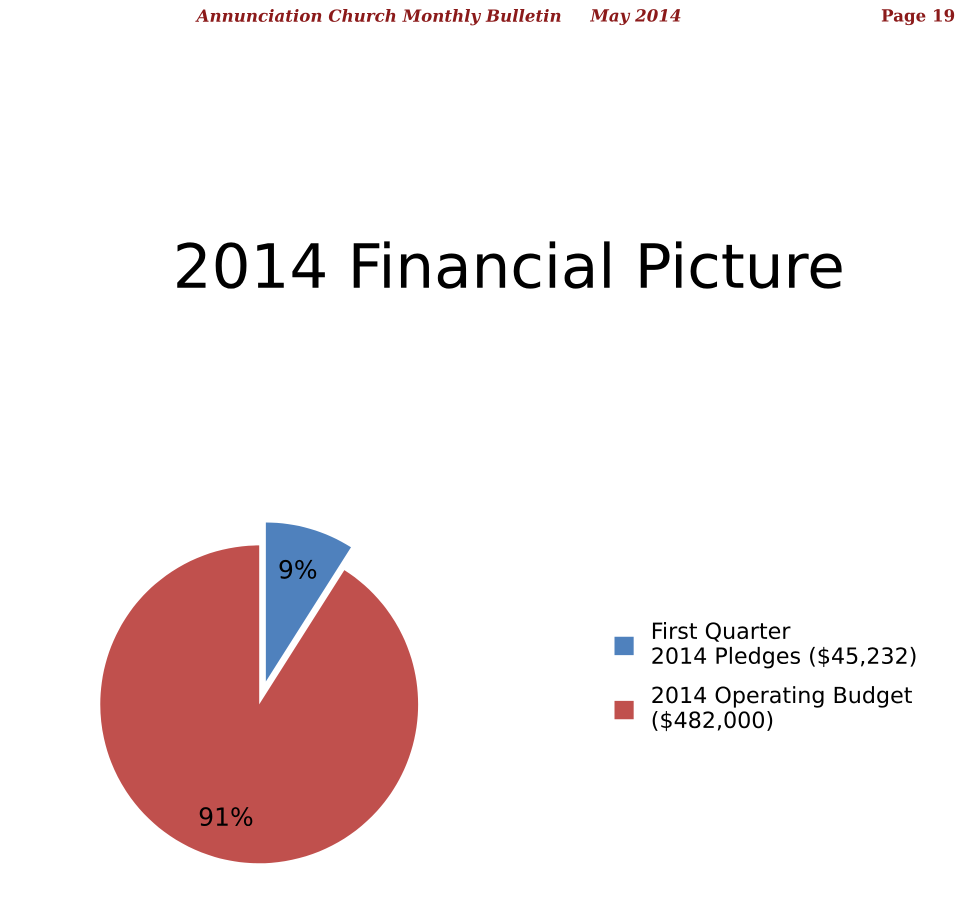  Describe the element at coordinates (226, 816) in the screenshot. I see `data-label: 91%` at that location.